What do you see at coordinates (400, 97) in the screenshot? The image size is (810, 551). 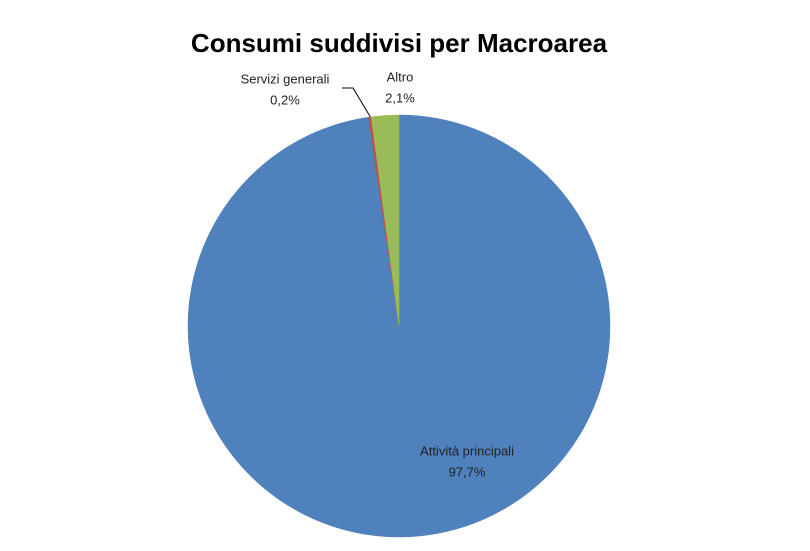 I see `slice-value-label: 2,1%` at bounding box center [400, 97].